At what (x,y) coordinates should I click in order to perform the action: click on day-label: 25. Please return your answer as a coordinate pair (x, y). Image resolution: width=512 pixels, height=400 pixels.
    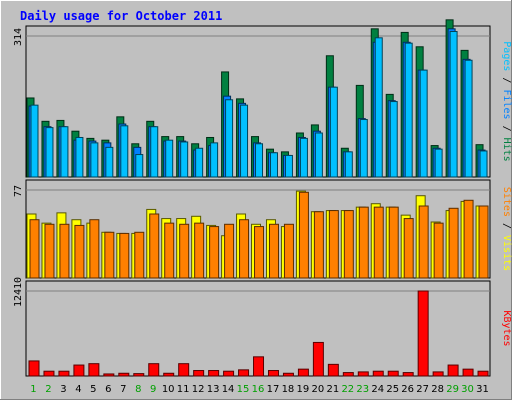
    Looking at the image, I should click on (392, 389).